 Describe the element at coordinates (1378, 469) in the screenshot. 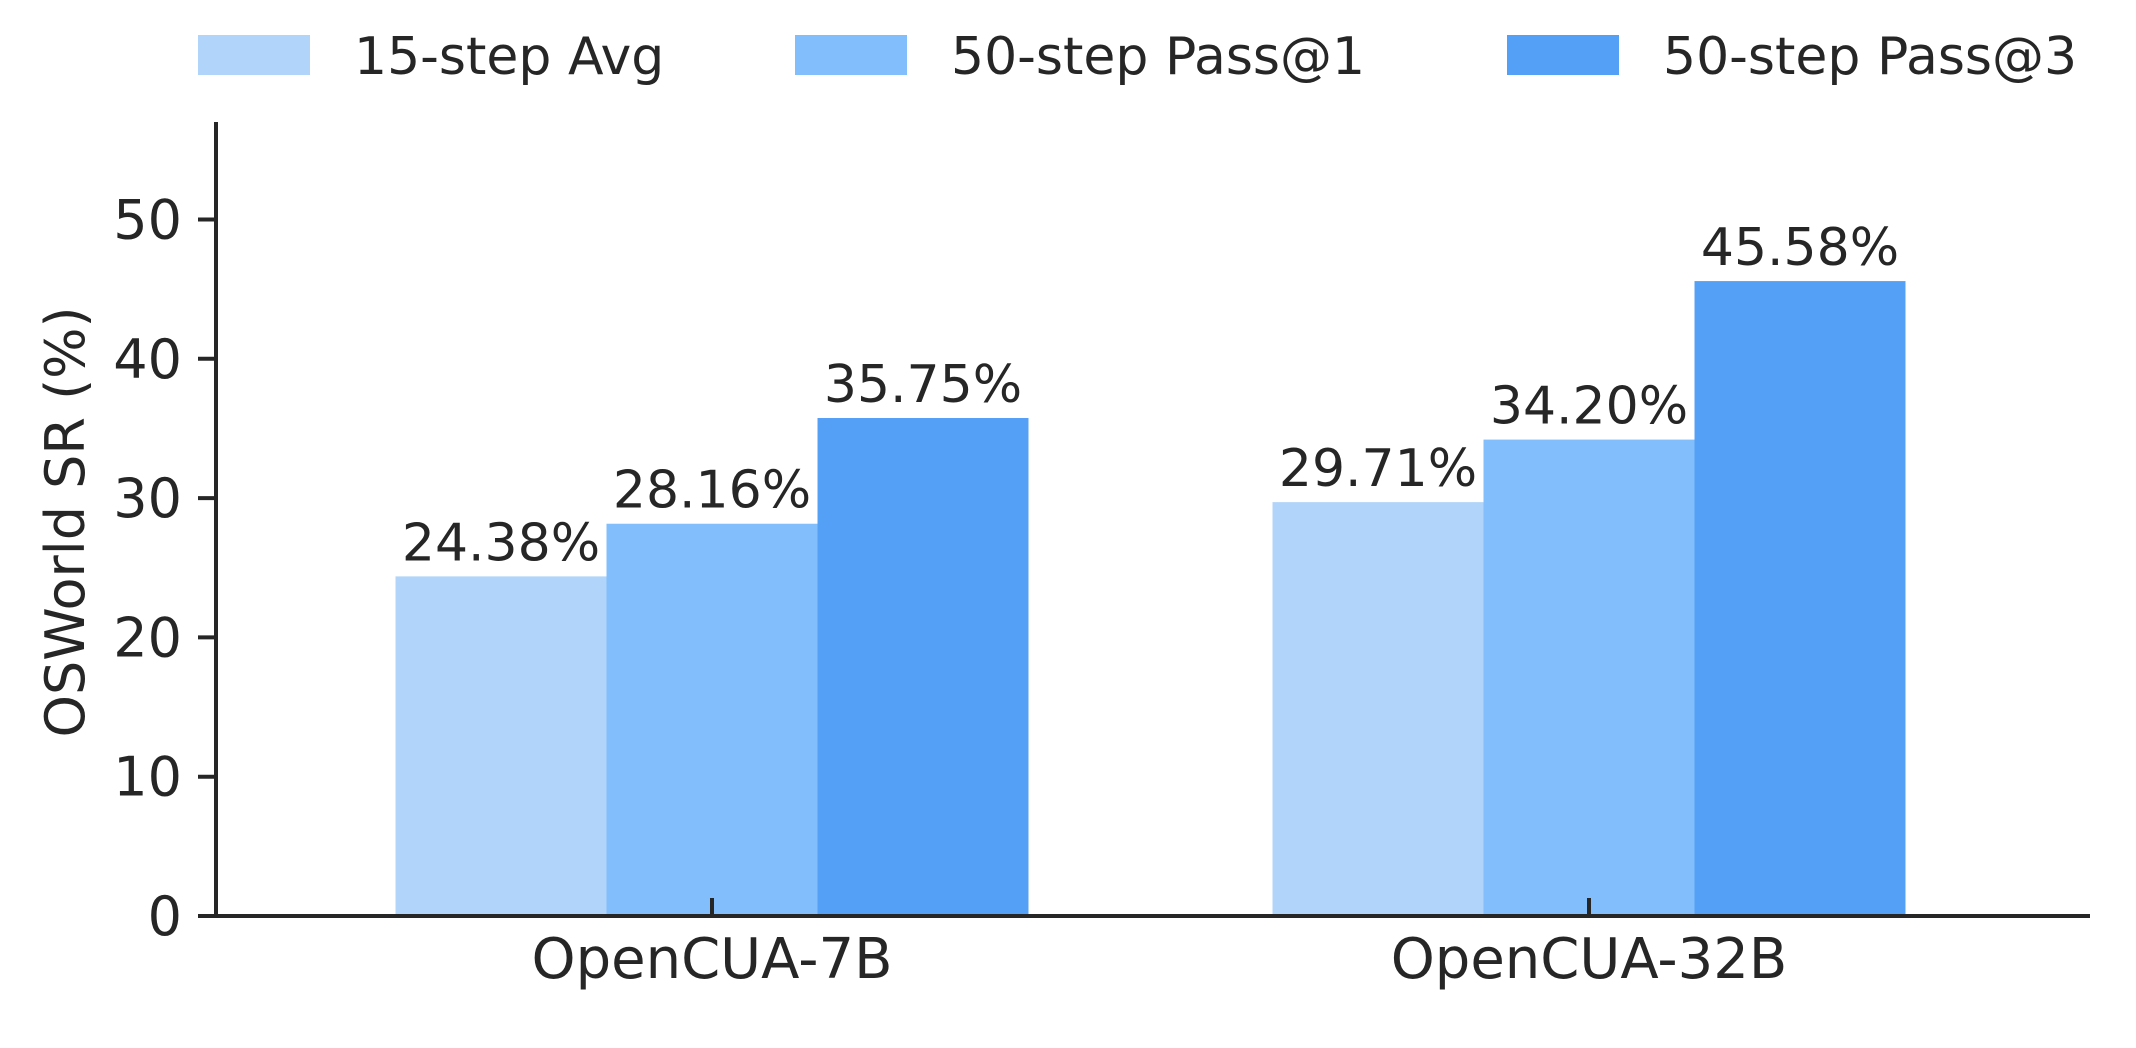

I see `bar-value-label: 29.71%` at that location.